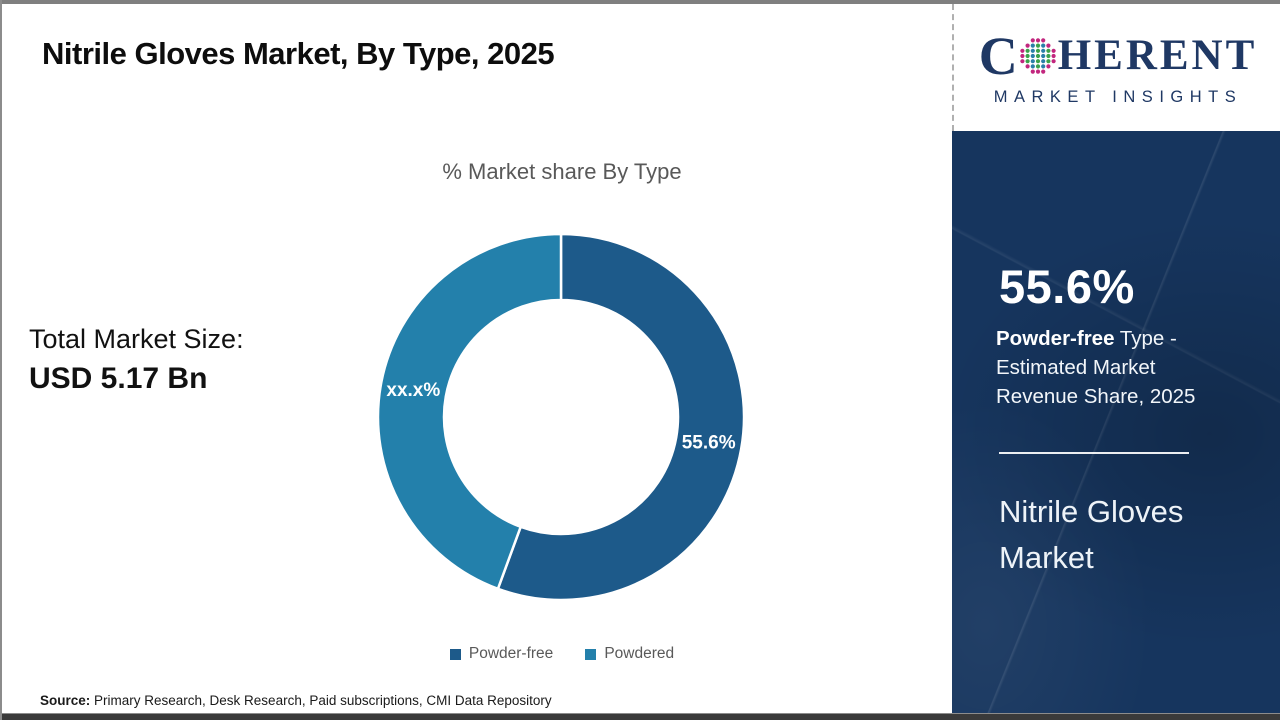 The image size is (1280, 720). Describe the element at coordinates (1076, 367) in the screenshot. I see `sidebar-desc-line2: Estimated Market` at that location.